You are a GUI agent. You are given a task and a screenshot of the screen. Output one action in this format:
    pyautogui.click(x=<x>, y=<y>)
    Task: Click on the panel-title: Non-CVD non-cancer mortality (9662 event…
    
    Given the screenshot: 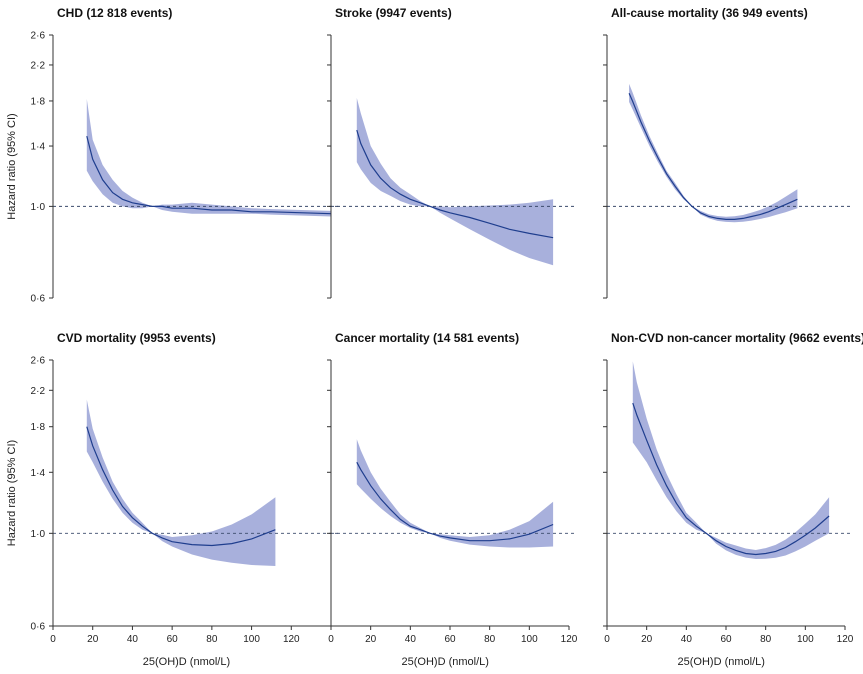 What is the action you would take?
    pyautogui.click(x=737, y=338)
    